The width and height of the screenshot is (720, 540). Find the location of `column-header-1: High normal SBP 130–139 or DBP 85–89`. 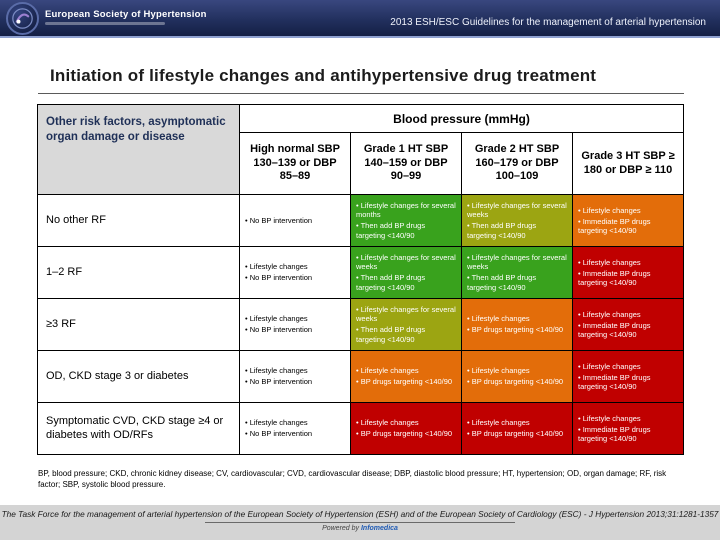

column-header-1: High normal SBP 130–139 or DBP 85–89 is located at coordinates (295, 163).